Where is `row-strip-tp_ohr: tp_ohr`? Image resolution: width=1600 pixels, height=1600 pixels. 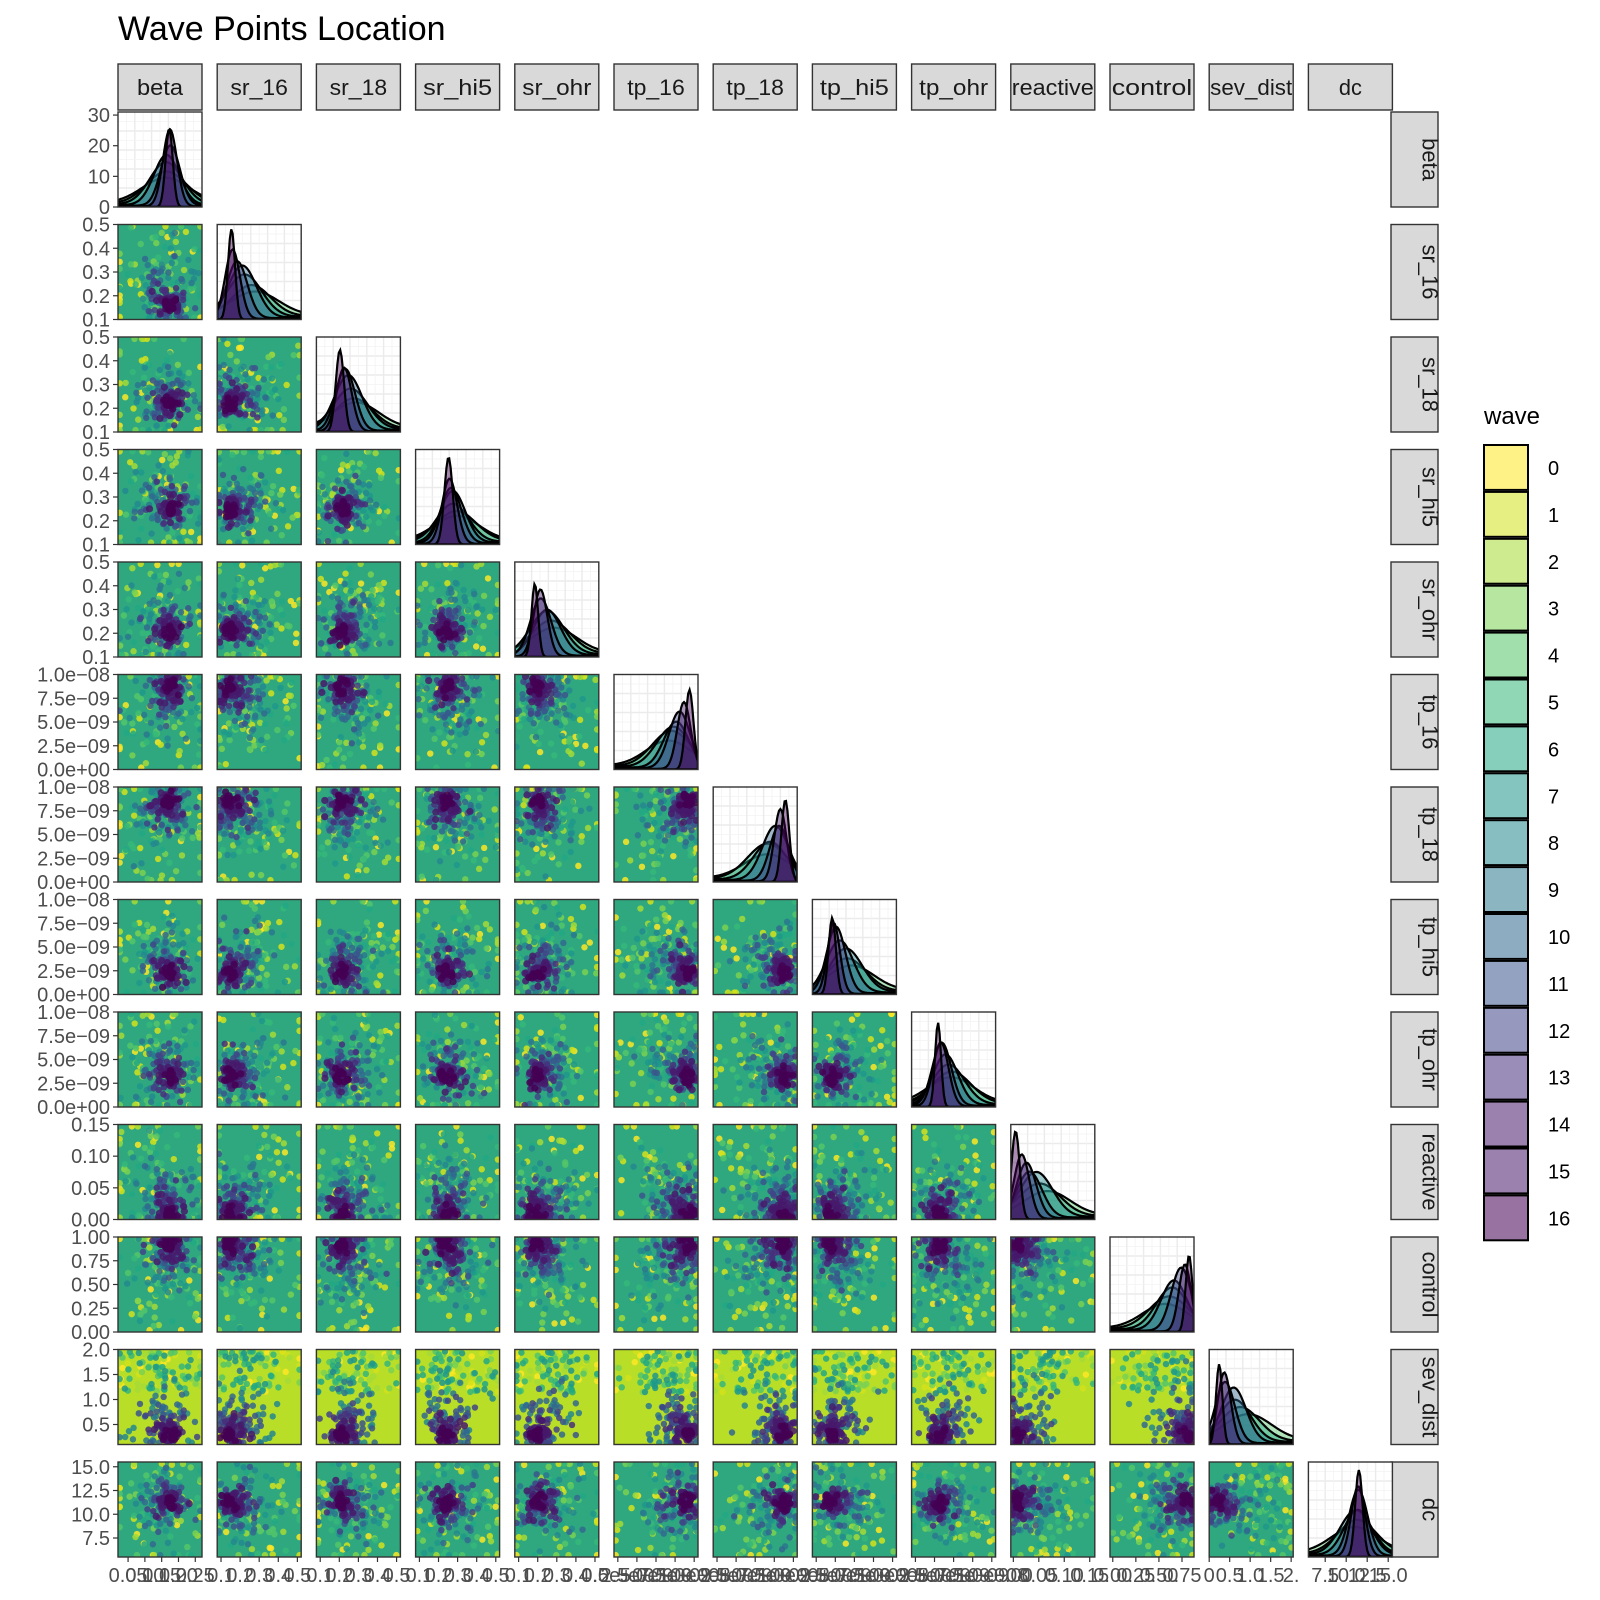 row-strip-tp_ohr: tp_ohr is located at coordinates (1416, 1059).